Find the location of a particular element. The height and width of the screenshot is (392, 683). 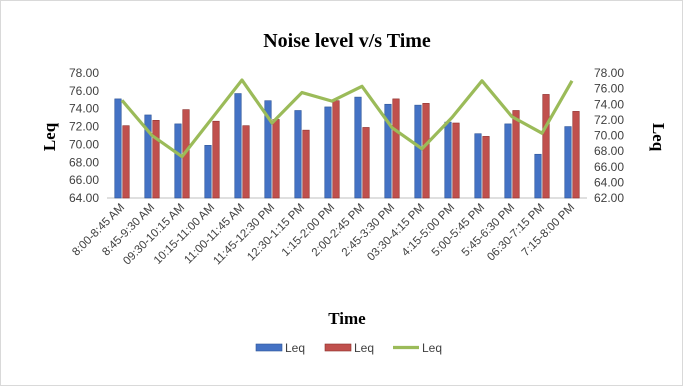

y-tick-label-left: 66.00 is located at coordinates (84, 180).